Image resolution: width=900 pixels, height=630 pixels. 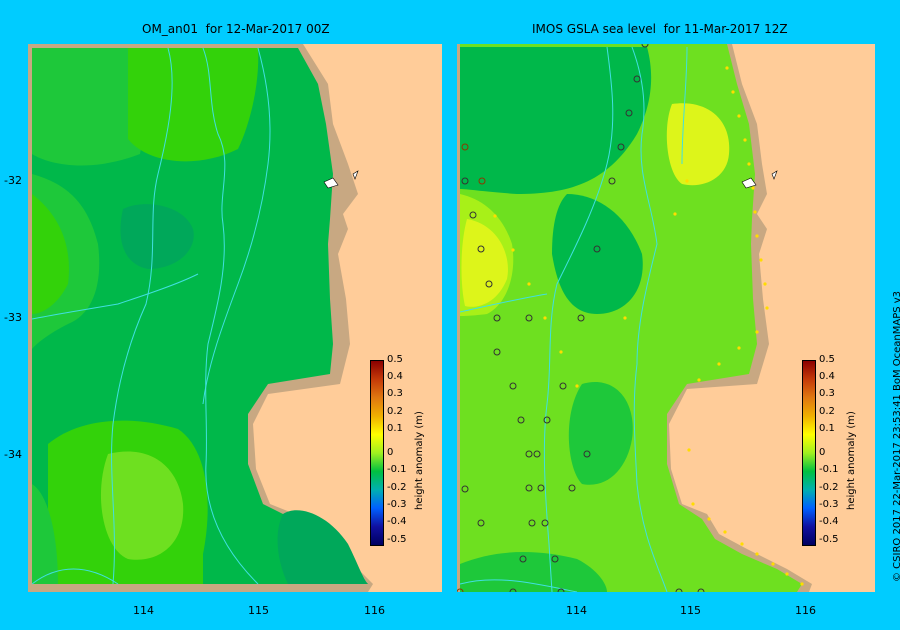 I want to click on y-tick-label: -33, so click(x=13, y=317).